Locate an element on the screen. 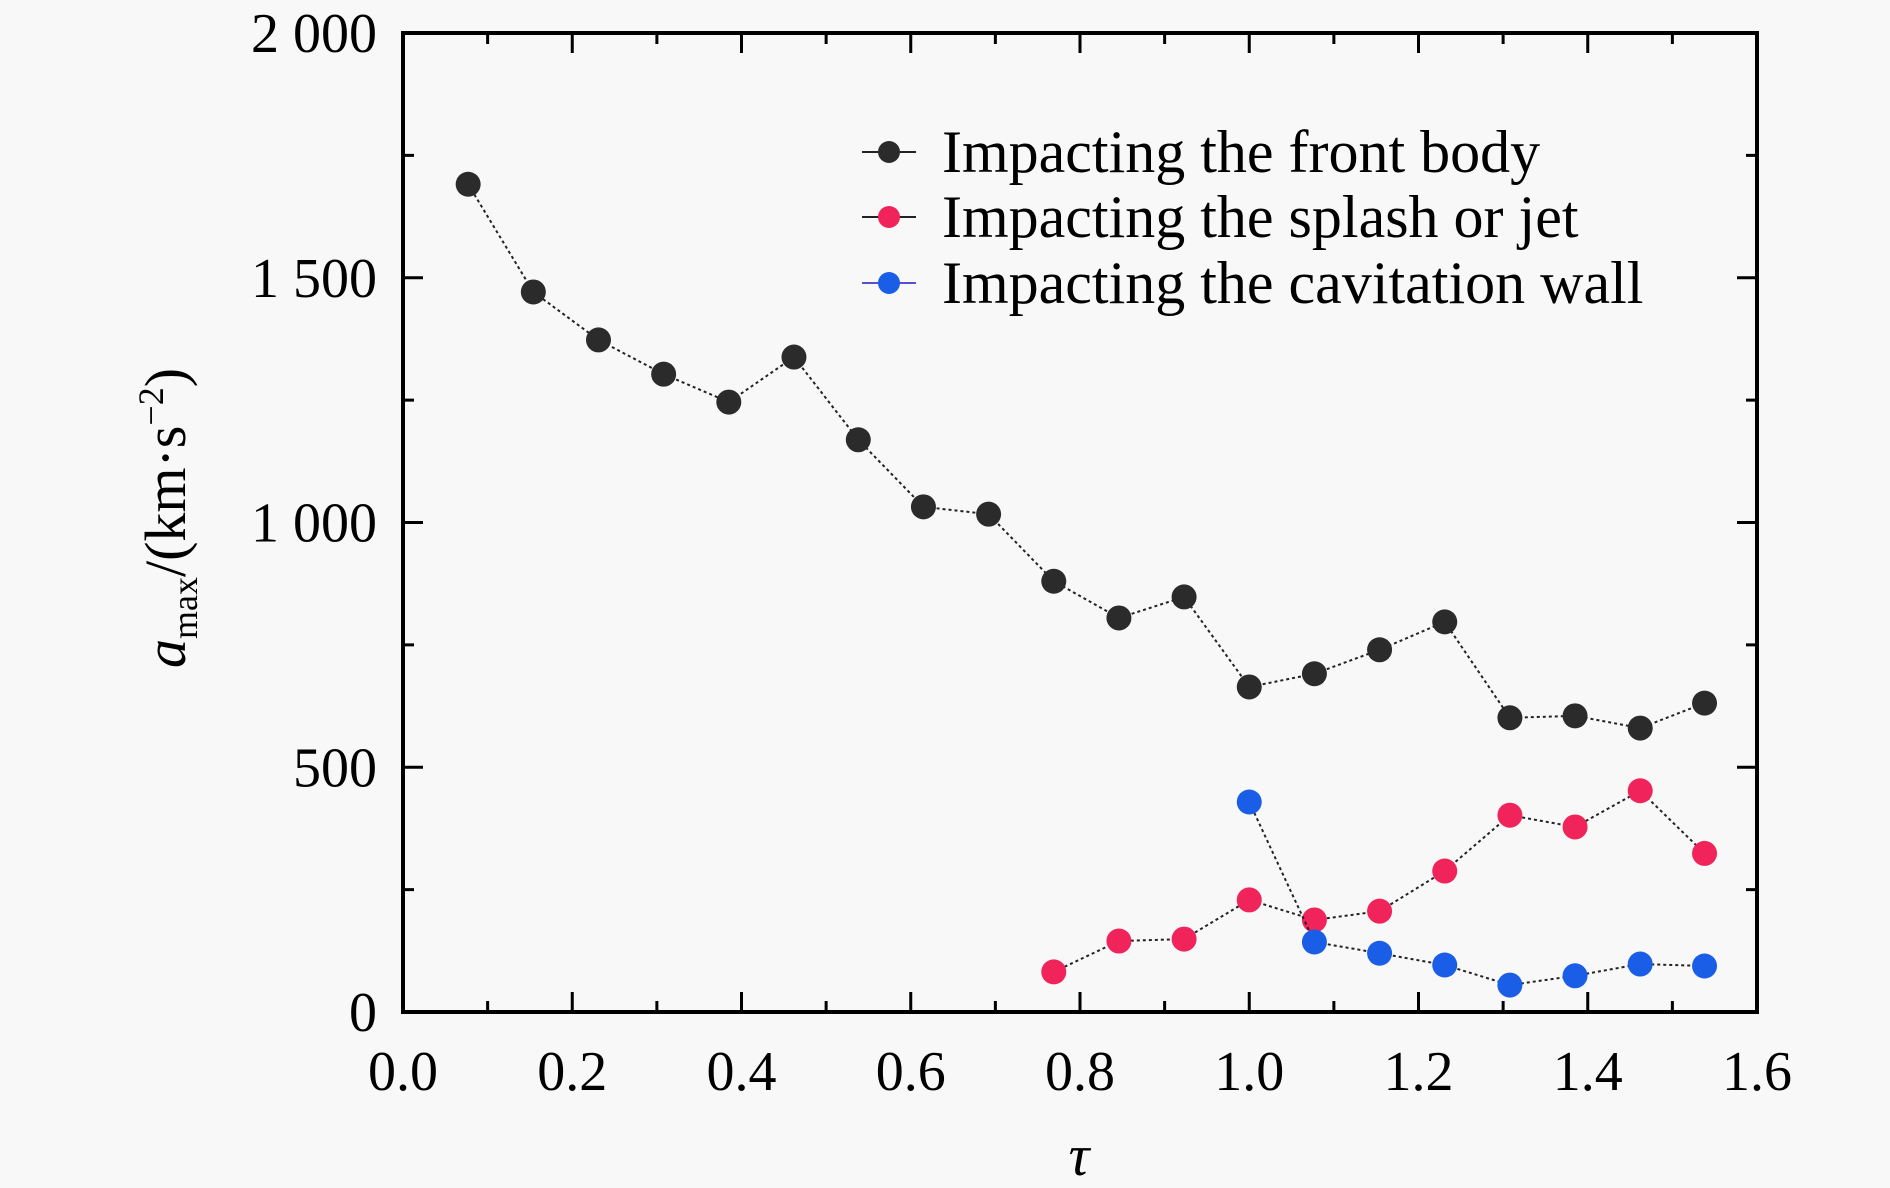 The height and width of the screenshot is (1188, 1890). y-tick-label: 1 500 is located at coordinates (314, 279).